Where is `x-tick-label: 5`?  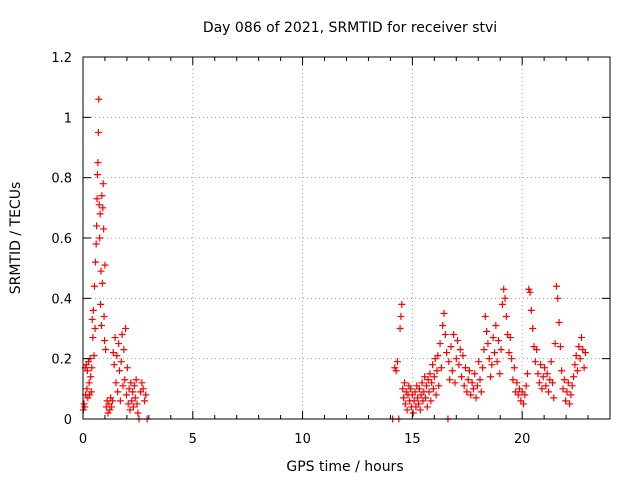 x-tick-label: 5 is located at coordinates (193, 439).